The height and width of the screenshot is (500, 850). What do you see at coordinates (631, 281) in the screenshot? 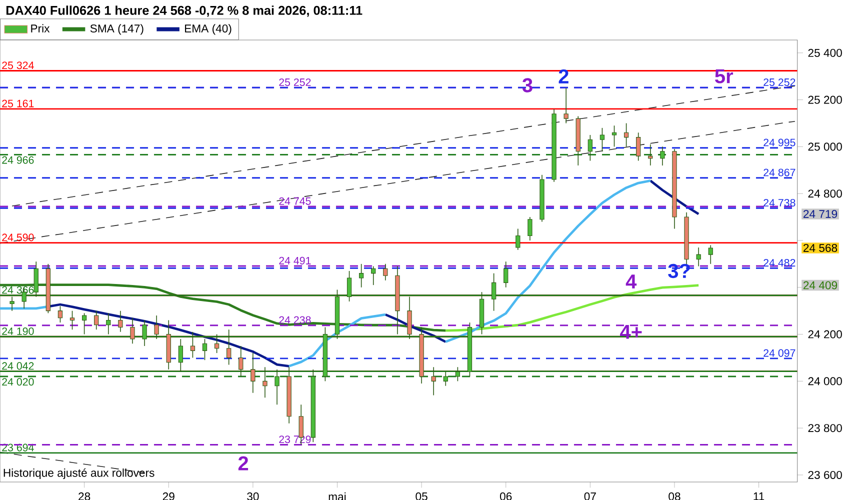
I see `annotation: 4` at bounding box center [631, 281].